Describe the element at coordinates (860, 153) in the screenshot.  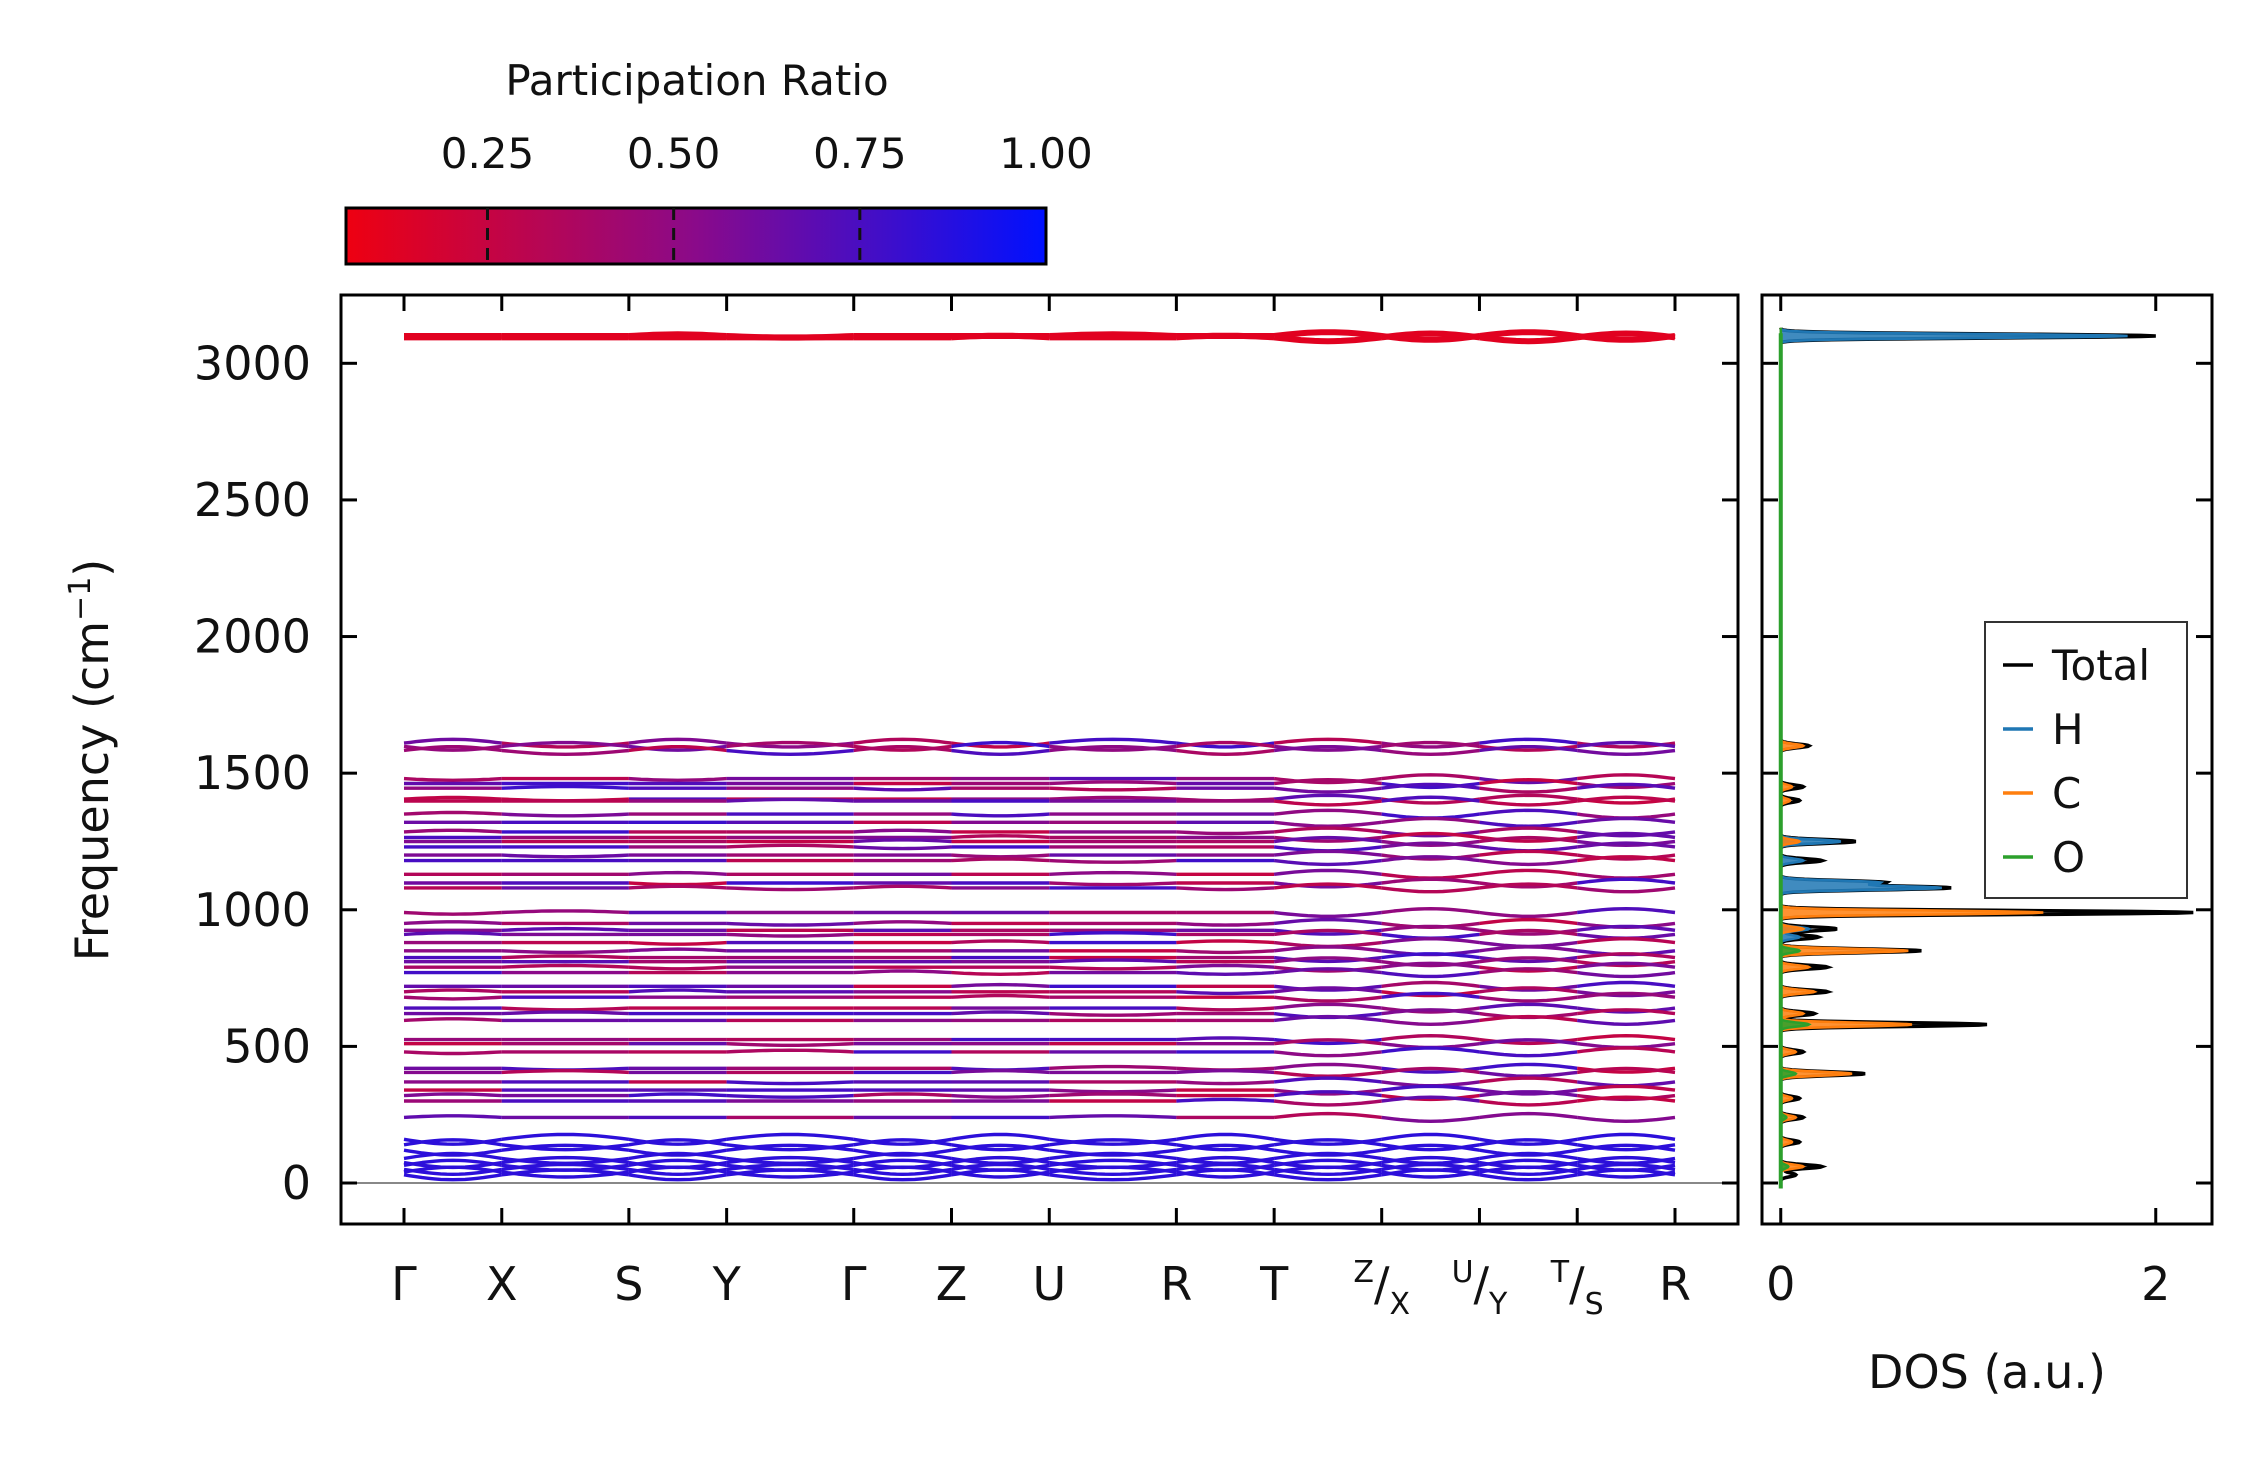
I see `colorbar-tick-label: 0.75` at that location.